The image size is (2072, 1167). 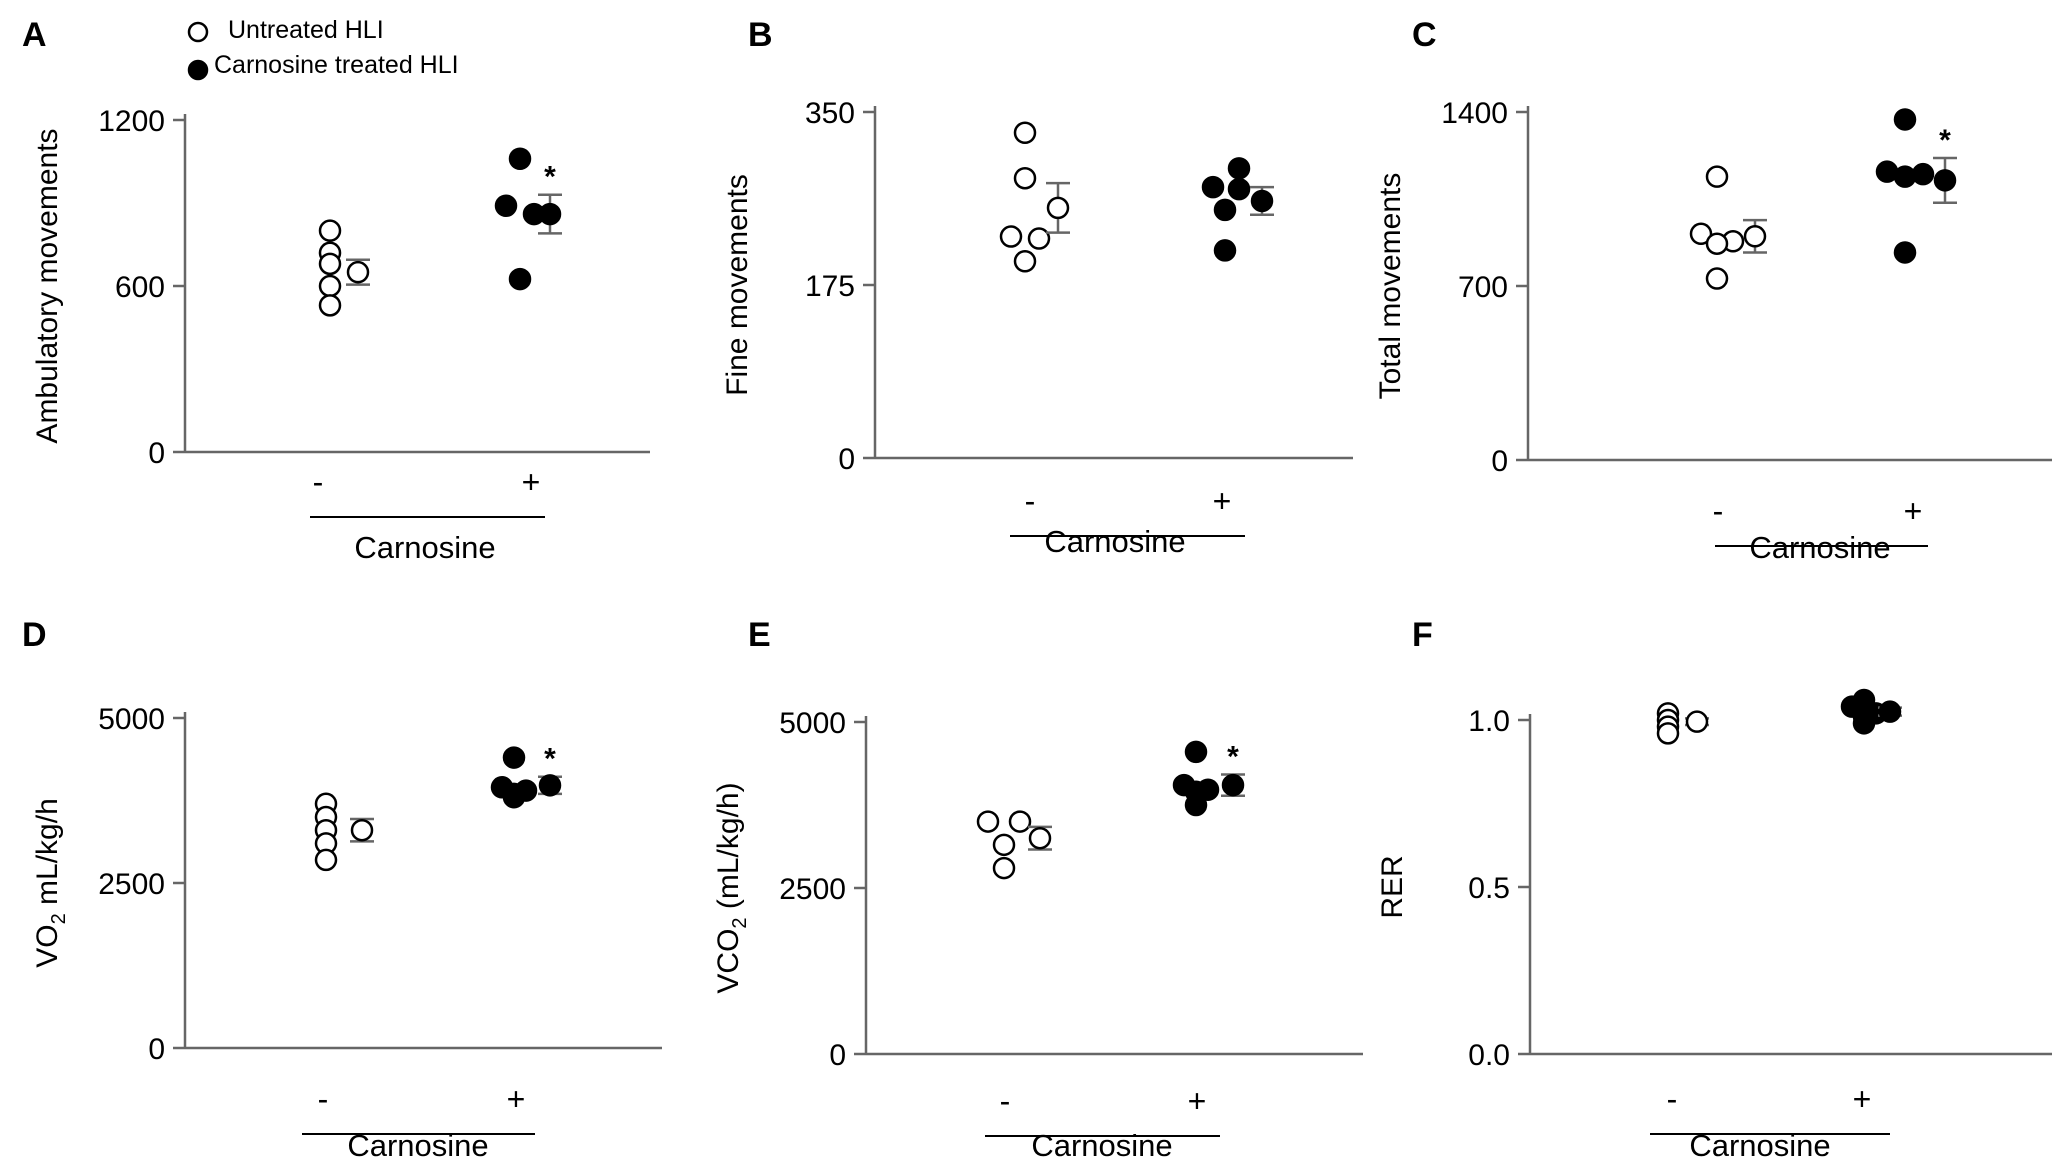 I want to click on y-axis-title: Ambulatory movements, so click(x=47, y=285).